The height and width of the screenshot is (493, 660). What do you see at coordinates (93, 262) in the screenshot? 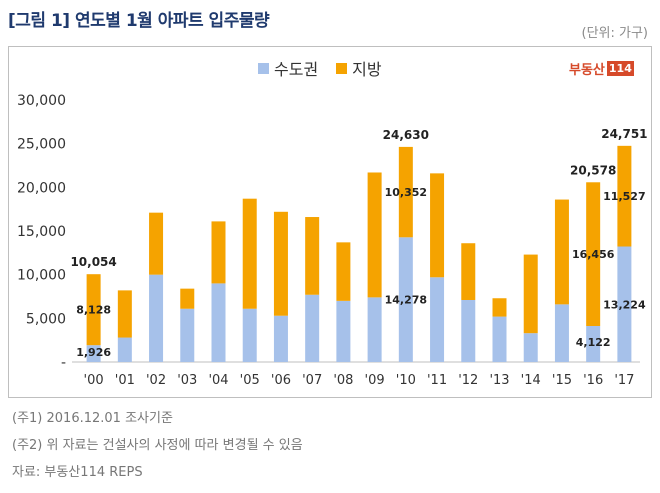
I see `data-label: 10,054` at bounding box center [93, 262].